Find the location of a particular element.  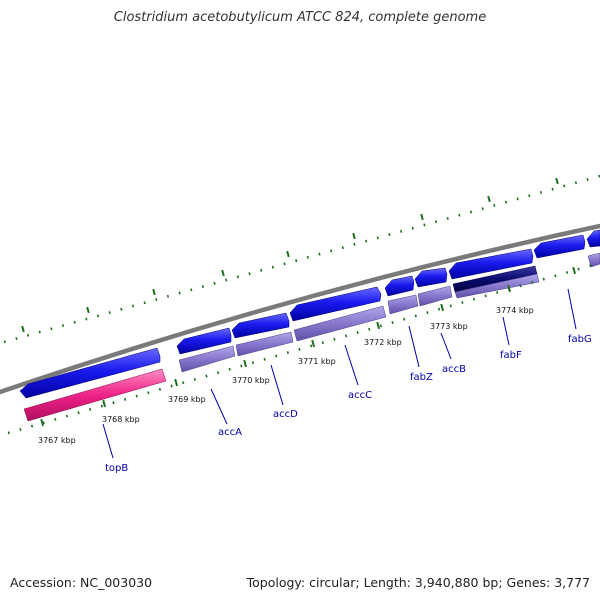

gene-label-fabG: fabG is located at coordinates (580, 339).